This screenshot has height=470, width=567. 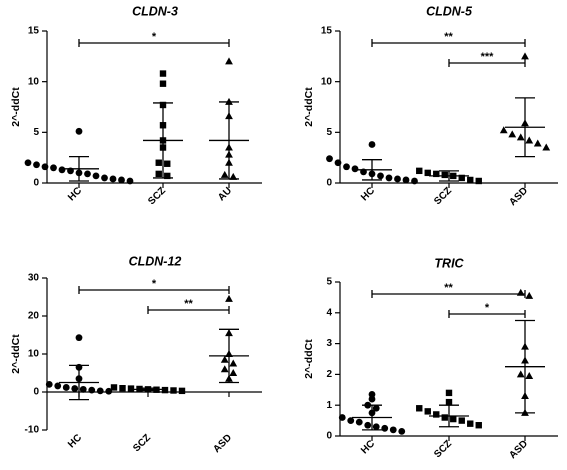 I want to click on y-tick-label: 1, so click(x=329, y=405).